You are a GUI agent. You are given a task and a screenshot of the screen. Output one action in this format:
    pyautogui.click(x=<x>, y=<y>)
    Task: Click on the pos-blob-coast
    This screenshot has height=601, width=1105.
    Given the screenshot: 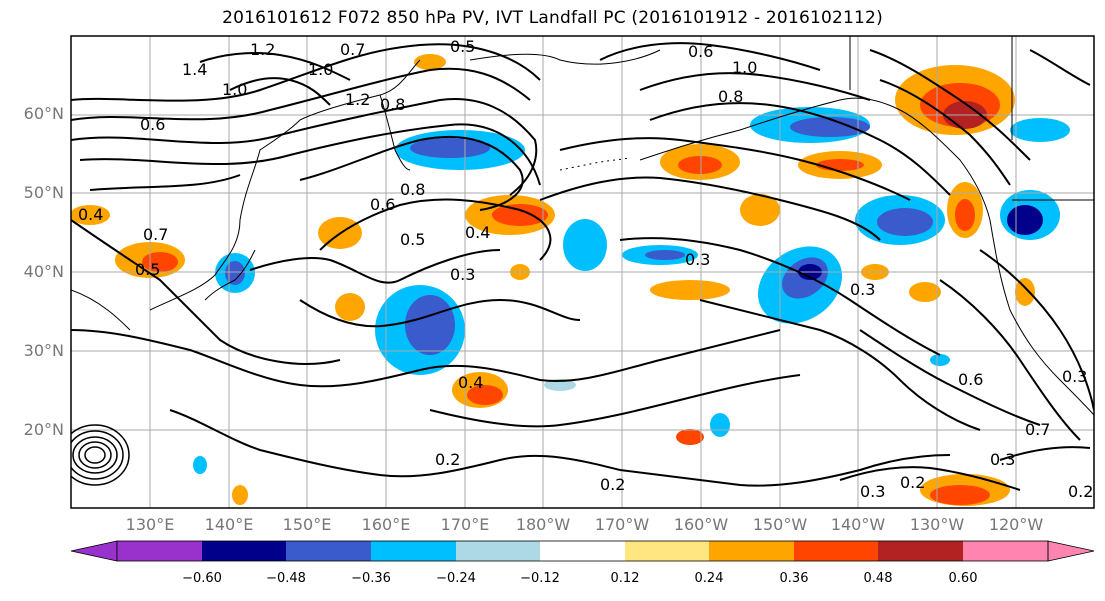 What is the action you would take?
    pyautogui.click(x=1025, y=292)
    